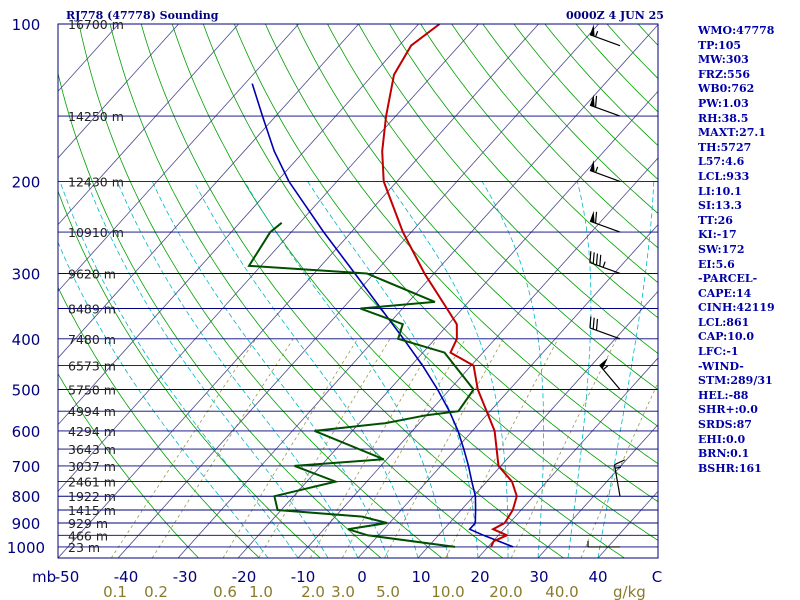 This screenshot has width=800, height=600. Describe the element at coordinates (724, 322) in the screenshot. I see `index-line: LCL:861` at that location.